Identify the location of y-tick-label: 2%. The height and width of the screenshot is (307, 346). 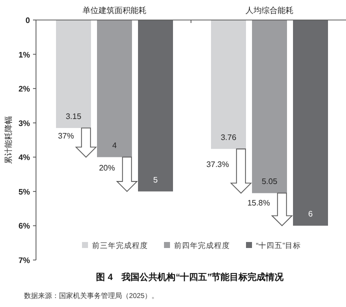
(24, 89).